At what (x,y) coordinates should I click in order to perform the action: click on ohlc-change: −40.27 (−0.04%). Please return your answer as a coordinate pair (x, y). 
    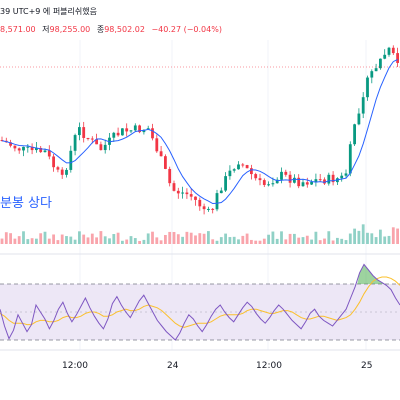
    Looking at the image, I should click on (186, 29).